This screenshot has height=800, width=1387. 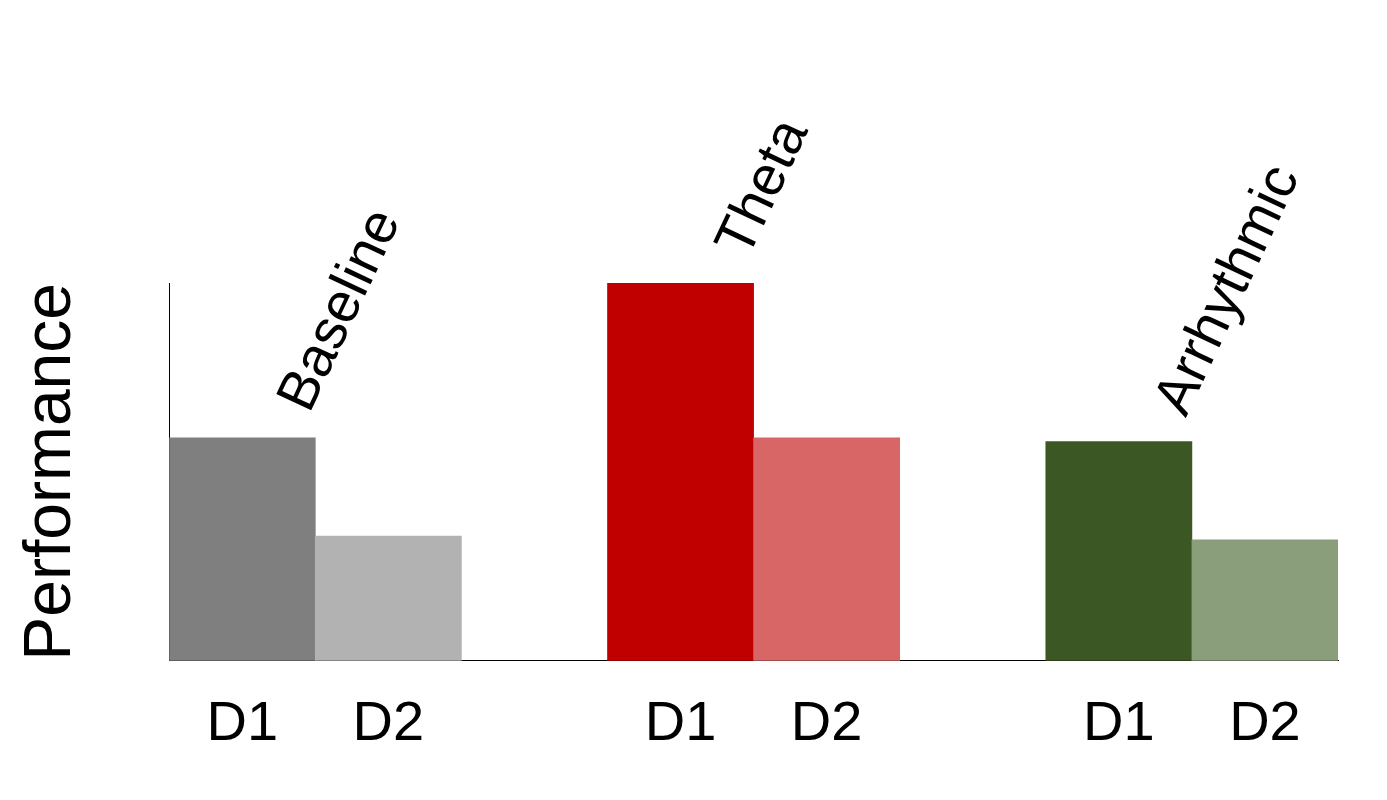 I want to click on y-axis-title: Performance, so click(x=46, y=471).